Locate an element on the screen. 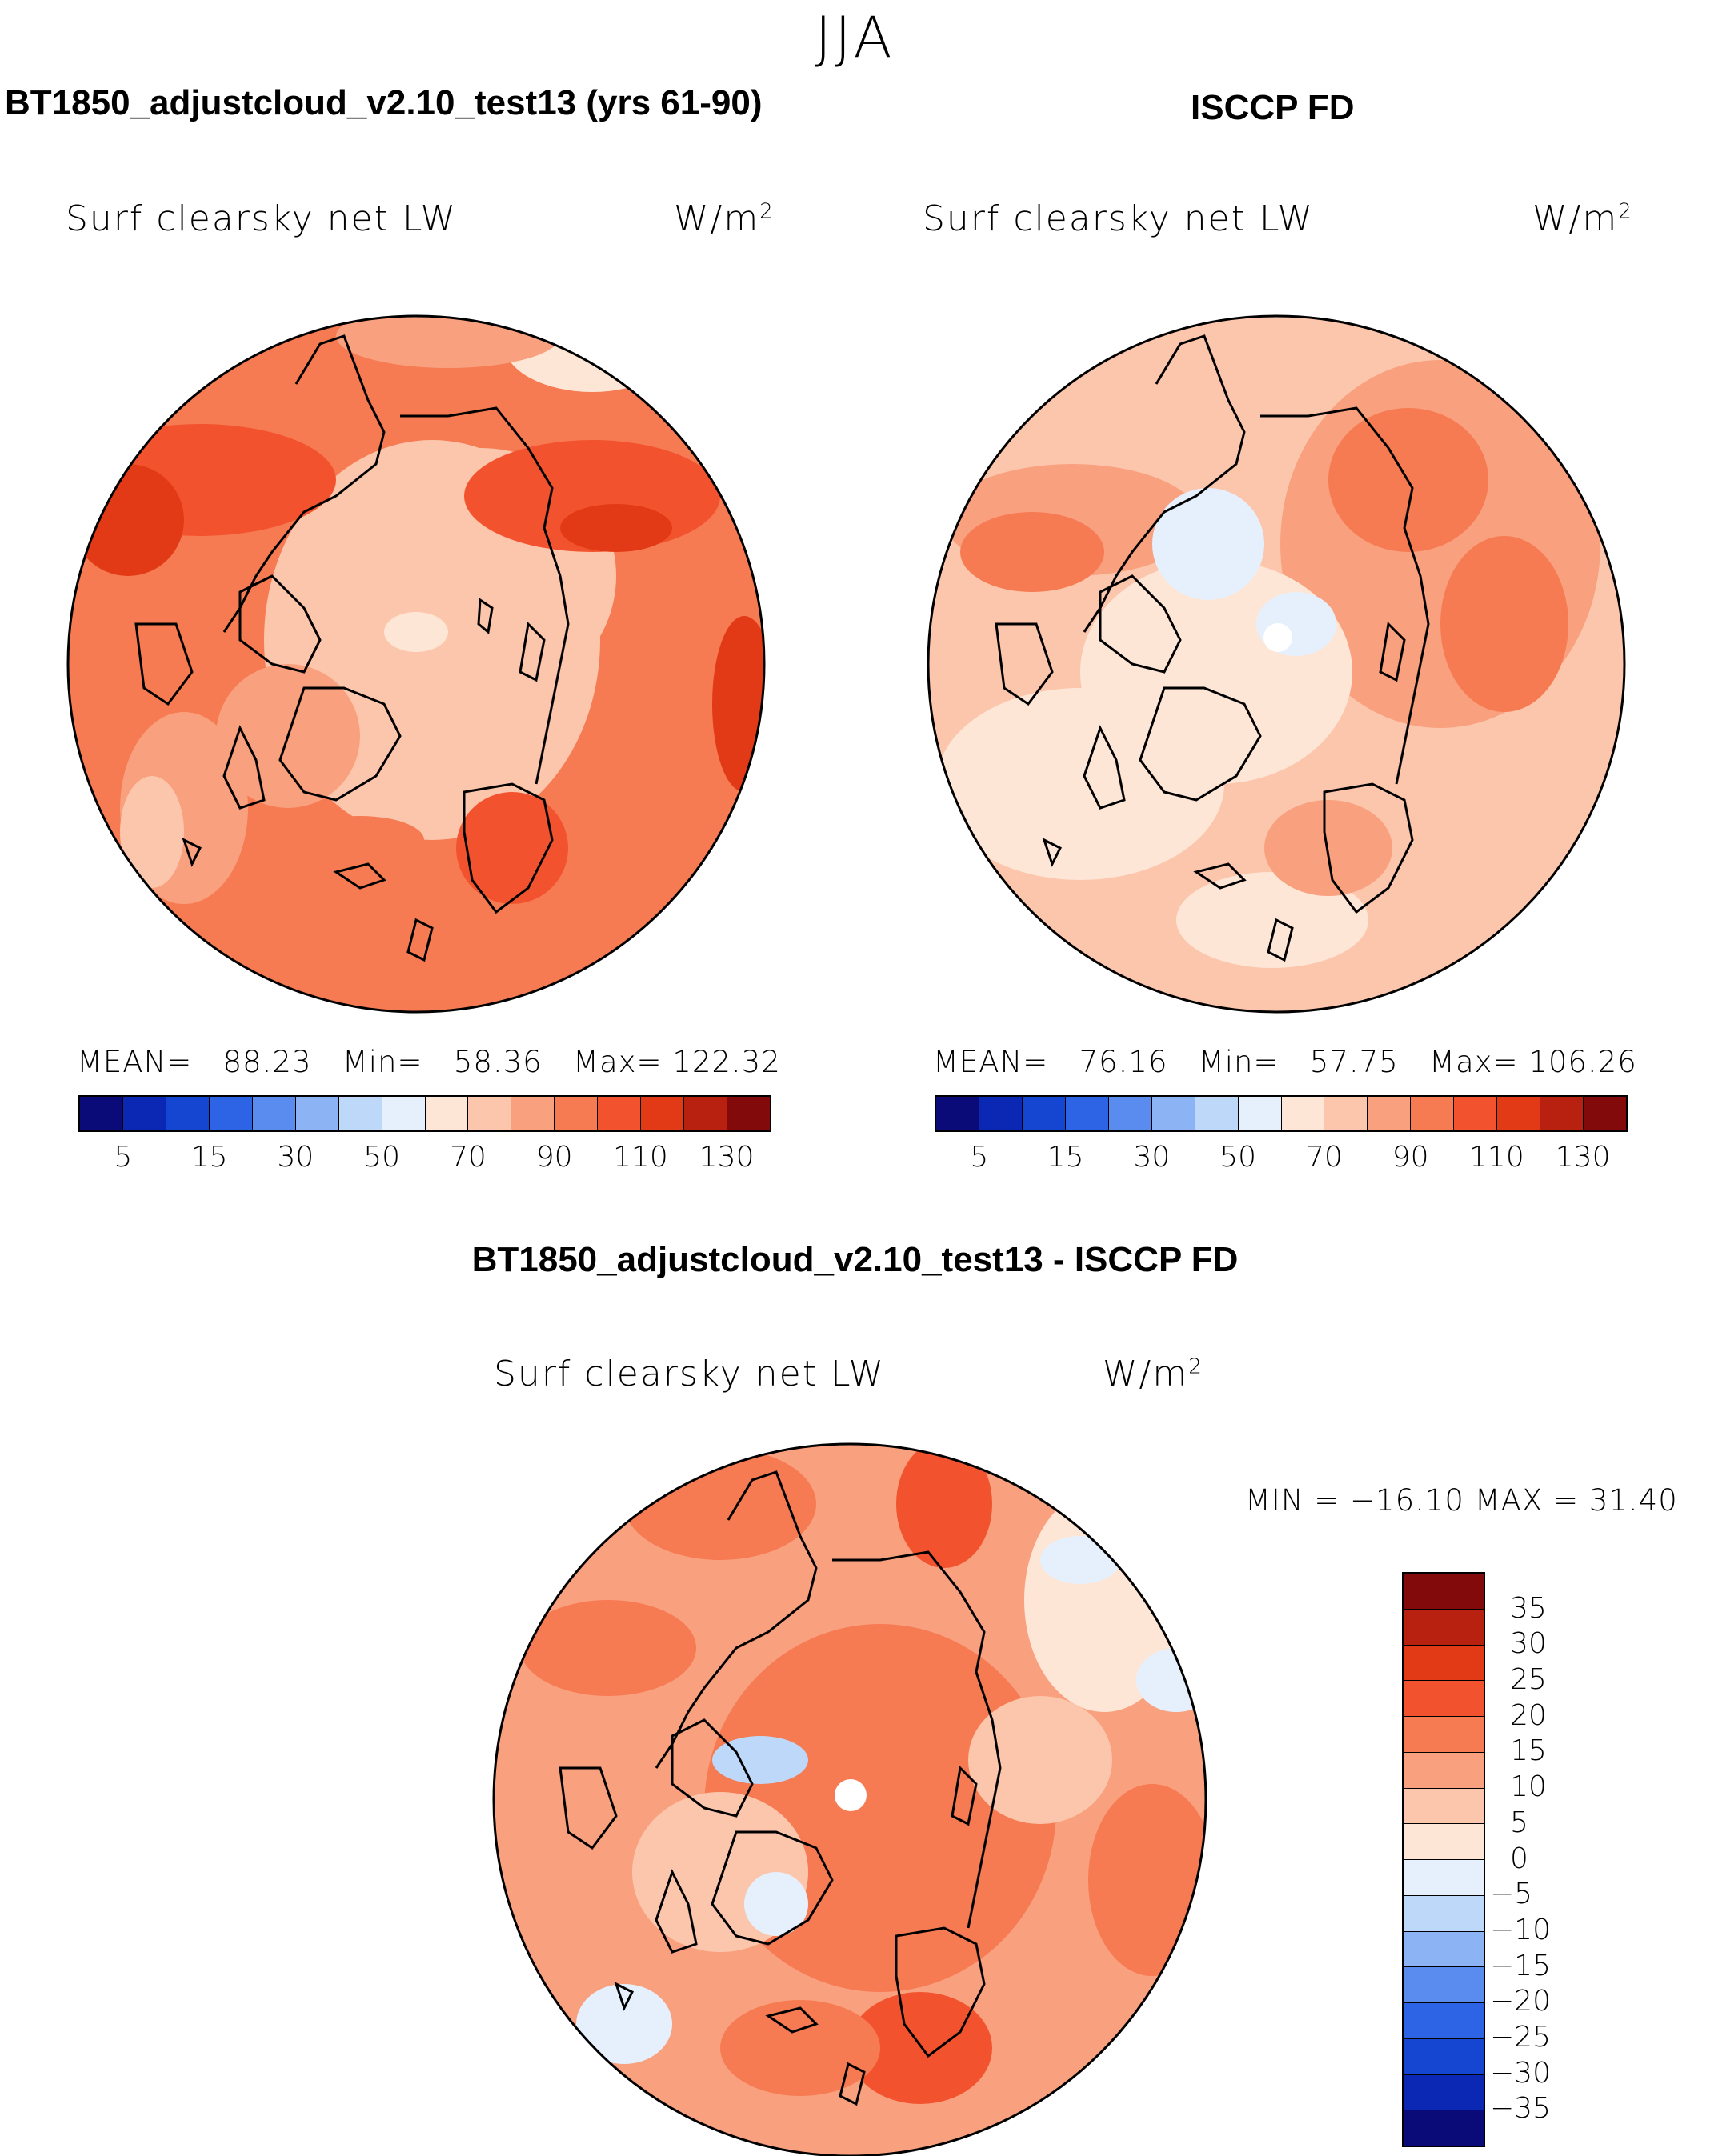 The width and height of the screenshot is (1710, 2156). model-stats: MEAN= 88.23 Min= 58.36 Max= 122.32 is located at coordinates (429, 1062).